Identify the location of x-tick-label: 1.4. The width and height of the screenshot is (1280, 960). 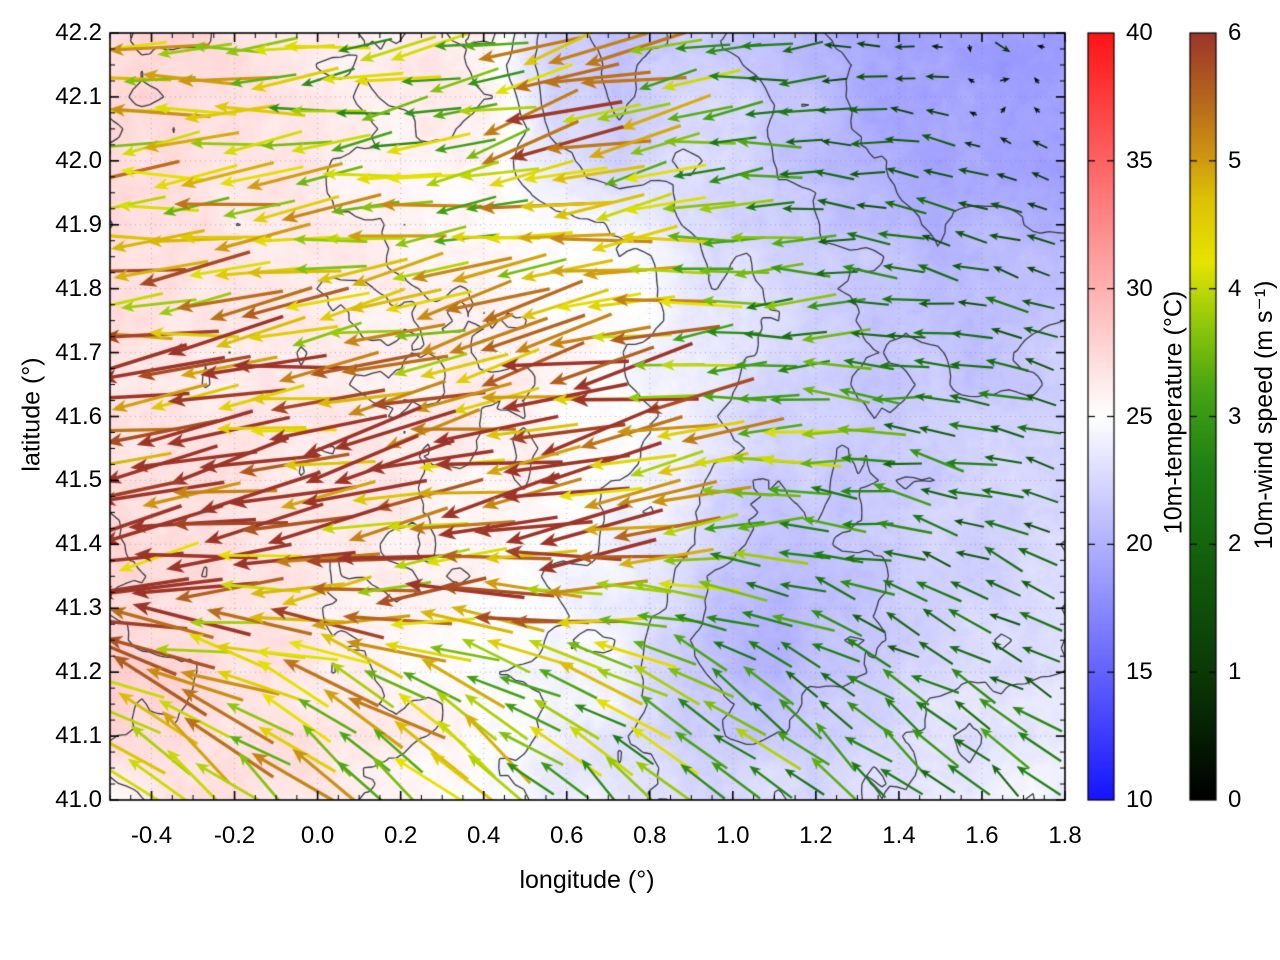
(899, 835).